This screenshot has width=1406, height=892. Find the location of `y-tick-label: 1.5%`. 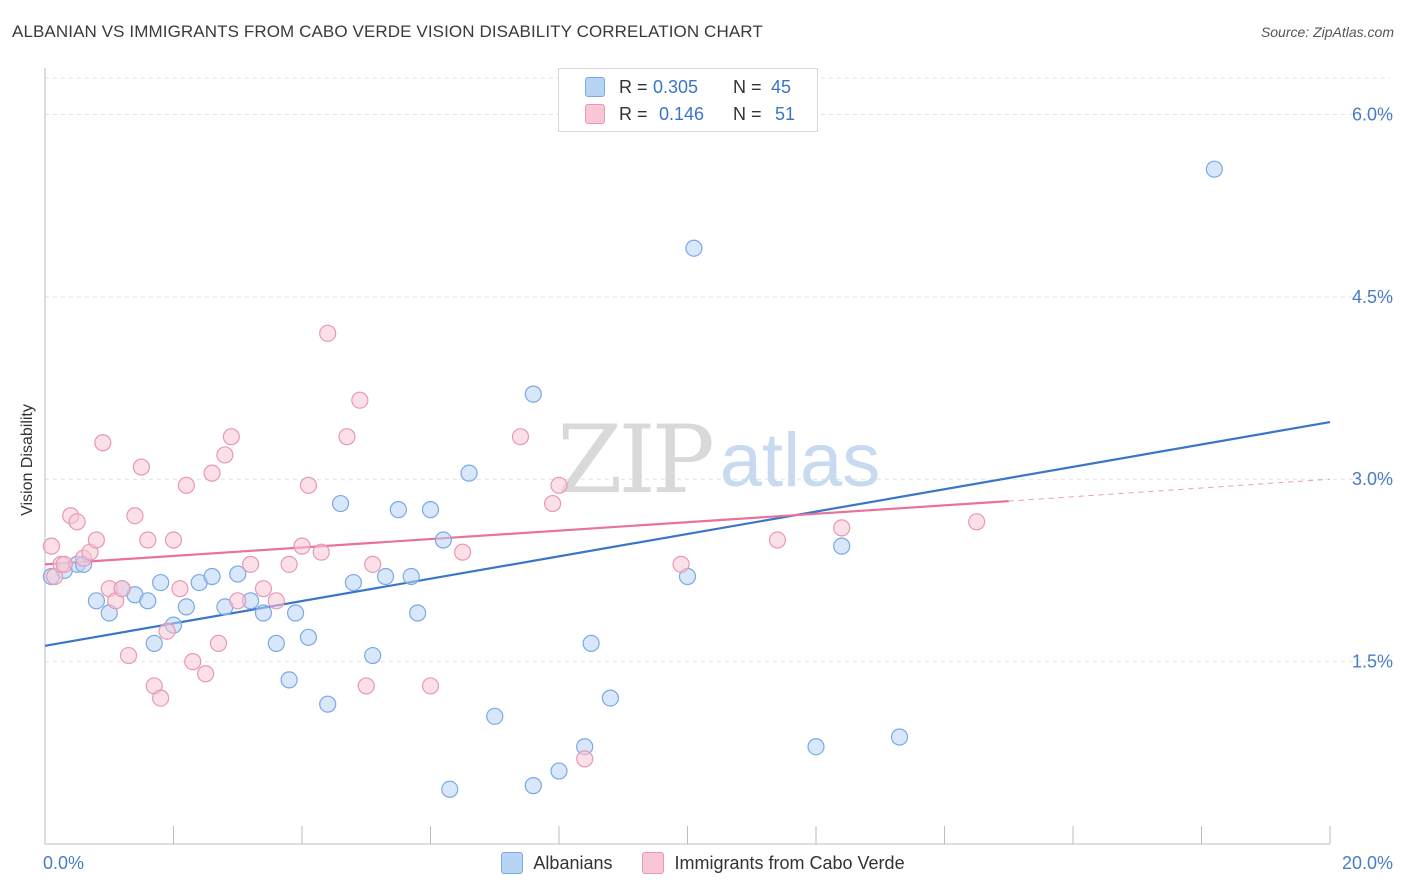

y-tick-label: 1.5% is located at coordinates (1372, 662).